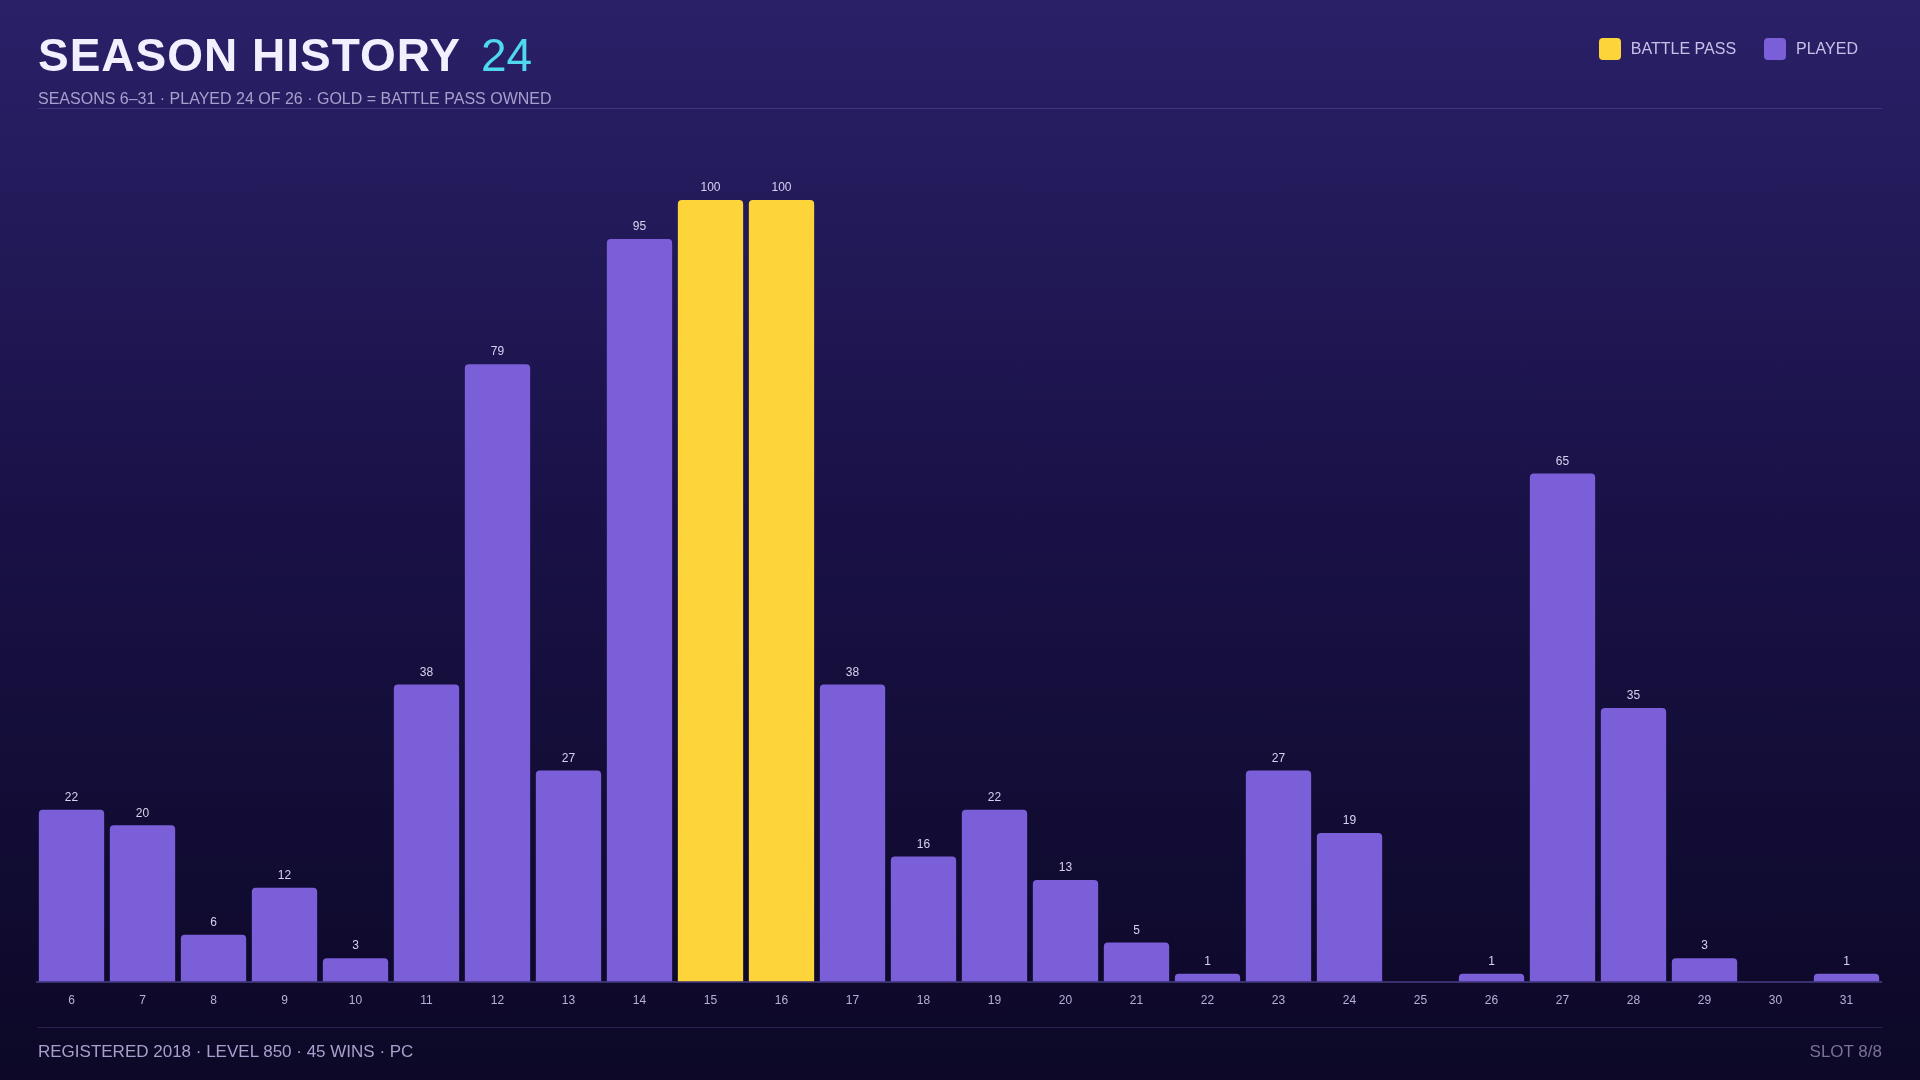  I want to click on data-label: 16, so click(923, 843).